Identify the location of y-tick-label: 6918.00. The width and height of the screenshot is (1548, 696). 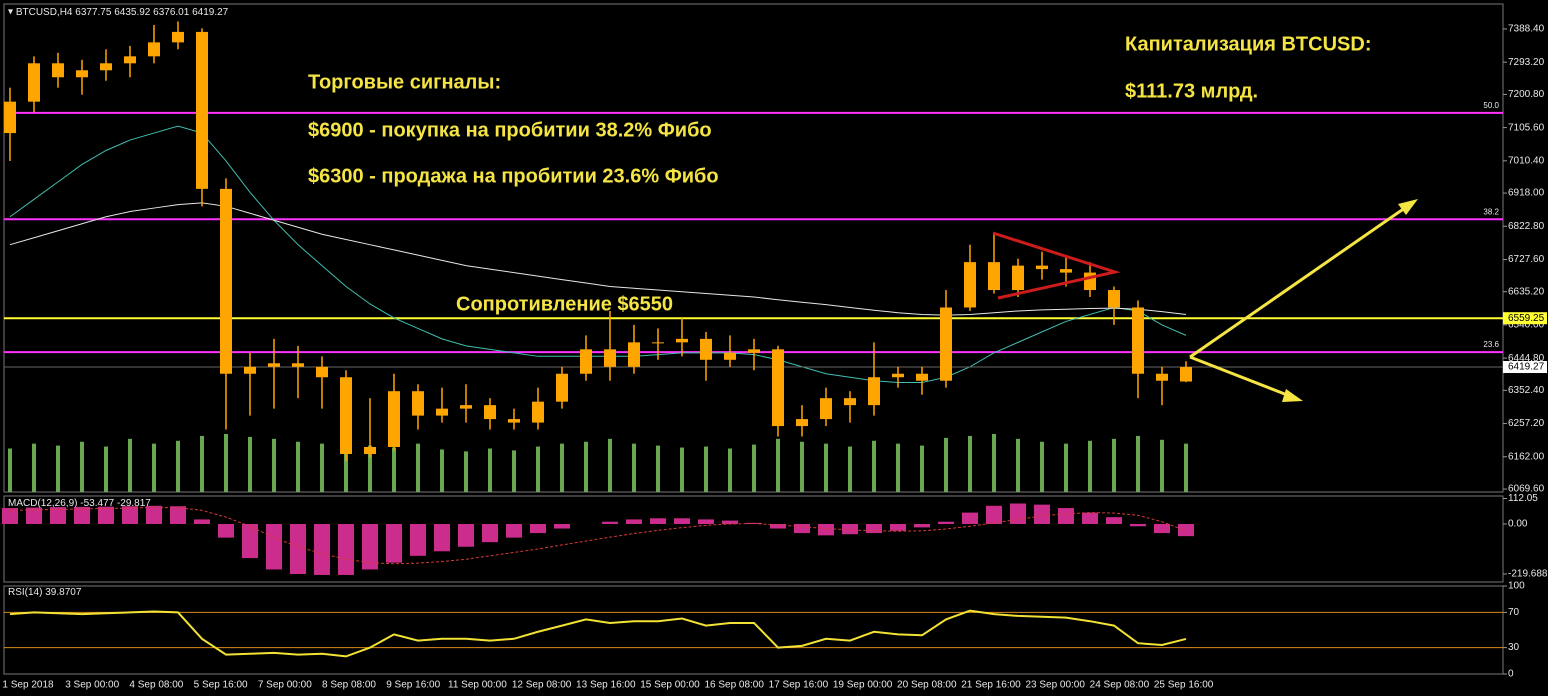
(1526, 193).